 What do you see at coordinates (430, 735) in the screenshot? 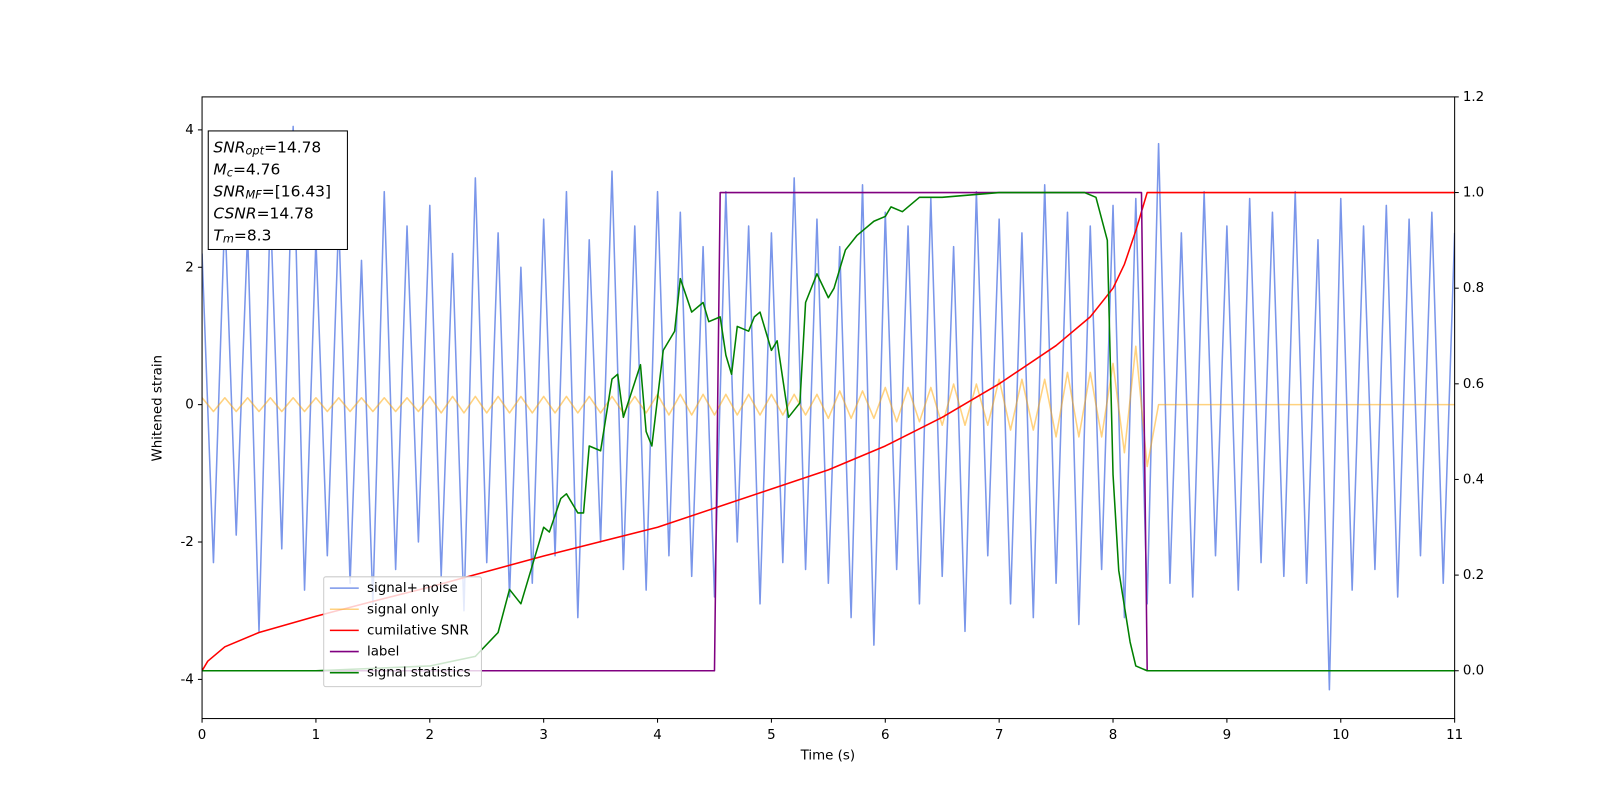
I see `x-tick-label: 2` at bounding box center [430, 735].